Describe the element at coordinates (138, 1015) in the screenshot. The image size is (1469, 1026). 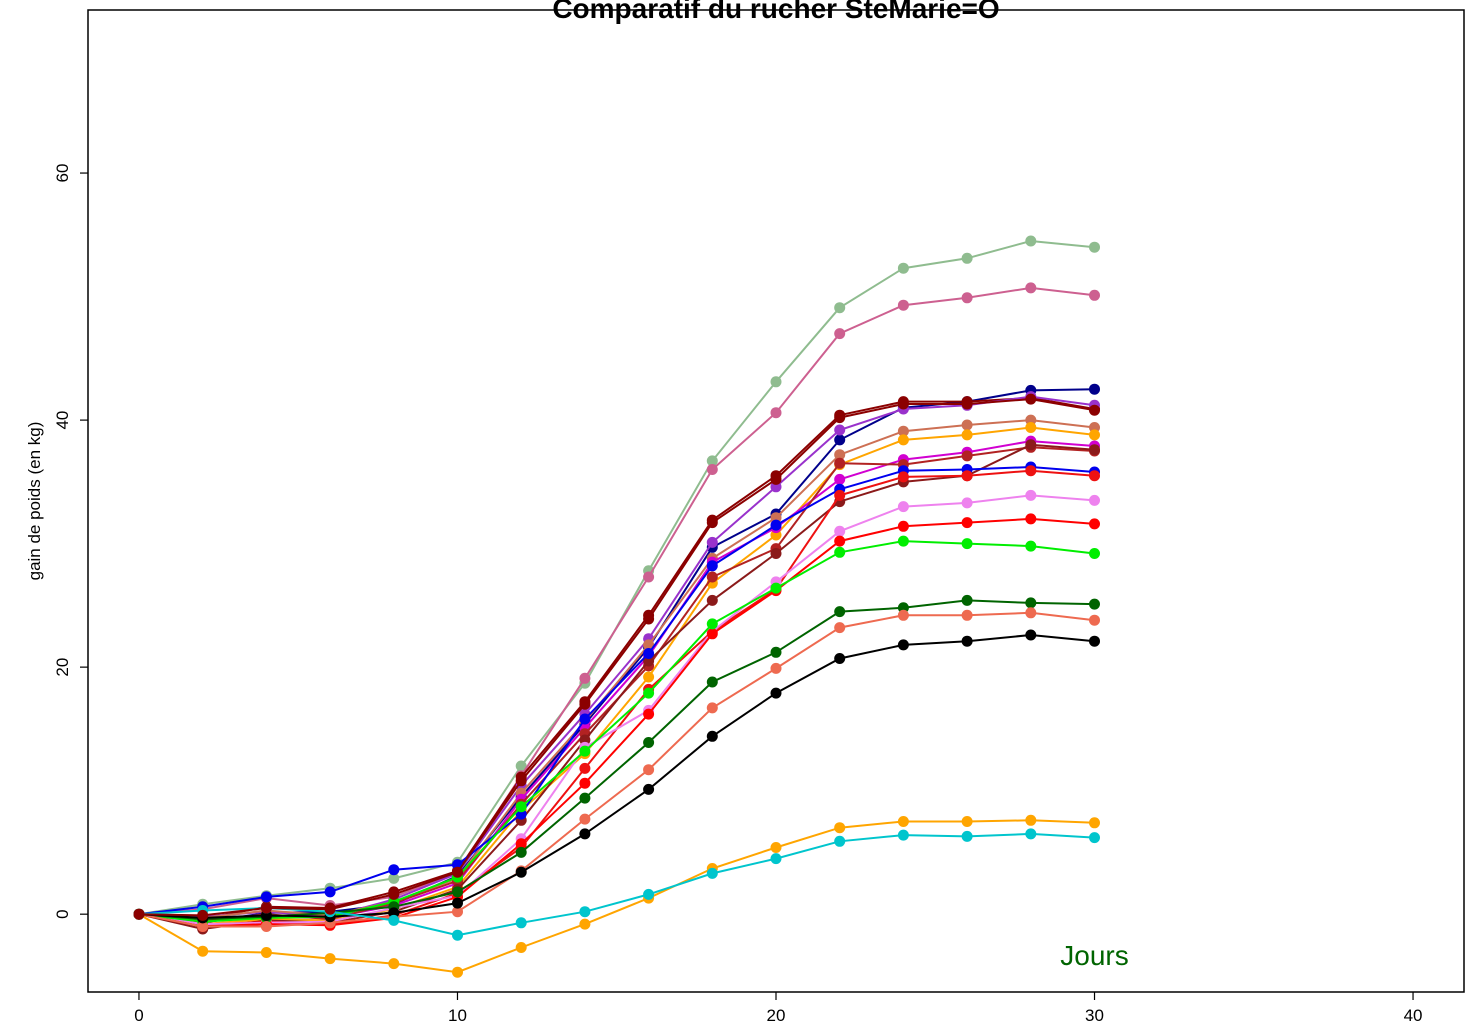
I see `x-tick-label: 0` at that location.